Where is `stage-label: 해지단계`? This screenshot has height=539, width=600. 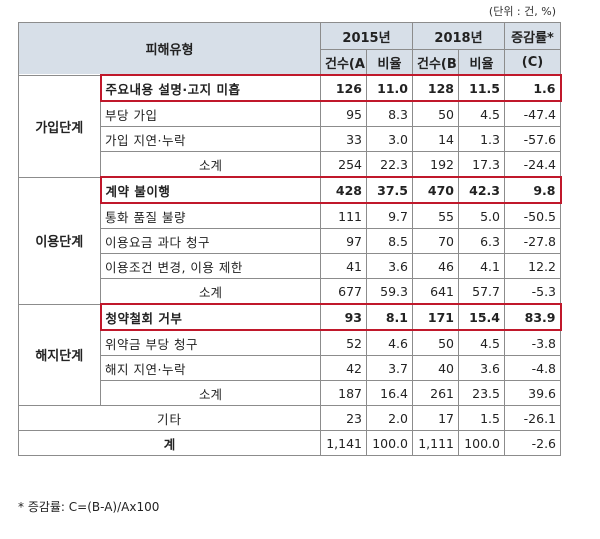 stage-label: 해지단계 is located at coordinates (59, 354).